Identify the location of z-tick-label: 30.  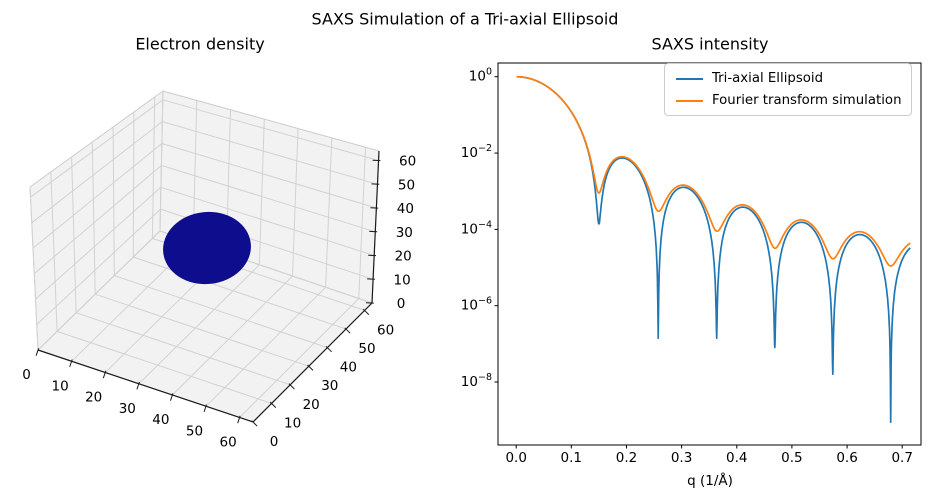
(404, 233).